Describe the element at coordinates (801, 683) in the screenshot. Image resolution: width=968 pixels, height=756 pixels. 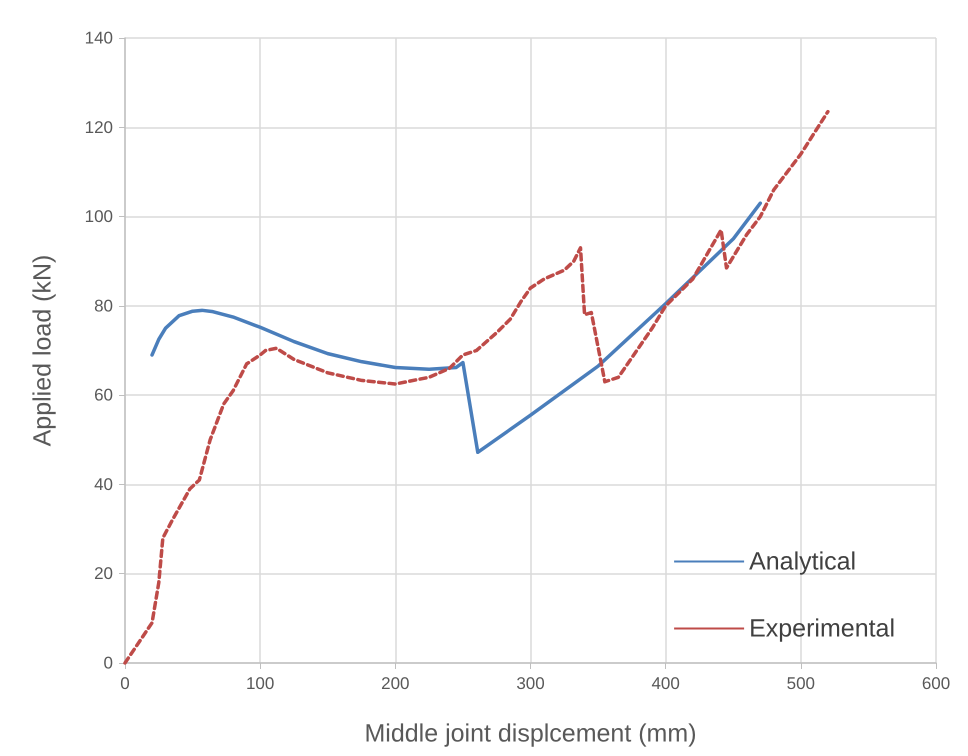
I see `x-tick-label: 500` at that location.